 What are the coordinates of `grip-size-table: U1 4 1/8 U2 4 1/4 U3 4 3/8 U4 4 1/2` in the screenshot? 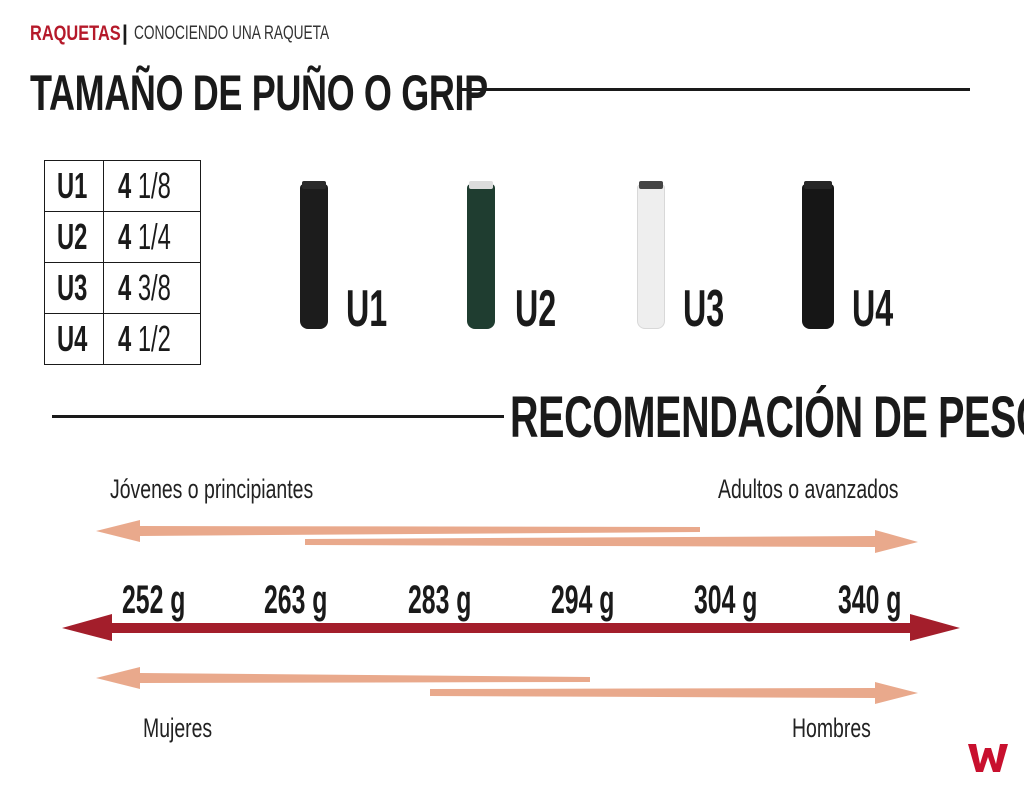 It's located at (122, 262).